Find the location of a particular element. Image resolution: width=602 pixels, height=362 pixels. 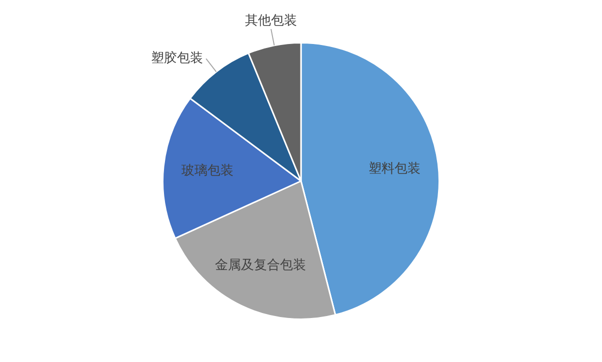

slice-label: 塑料包装 is located at coordinates (394, 168).